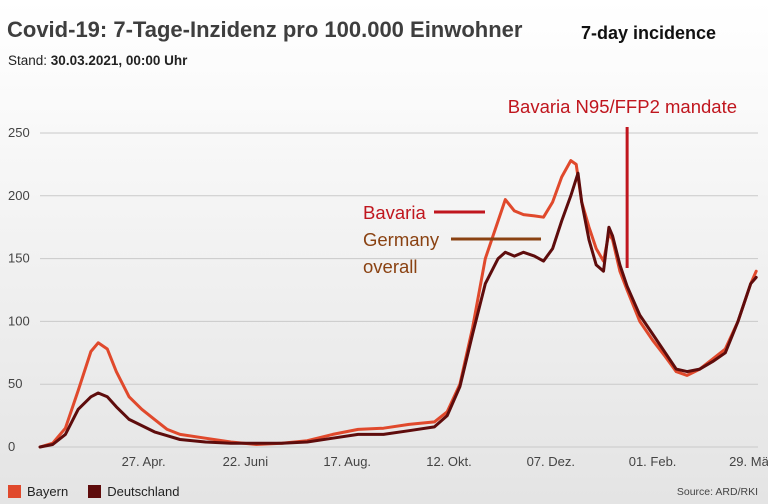  I want to click on x-tick-label-4: 07. Dez., so click(551, 461).